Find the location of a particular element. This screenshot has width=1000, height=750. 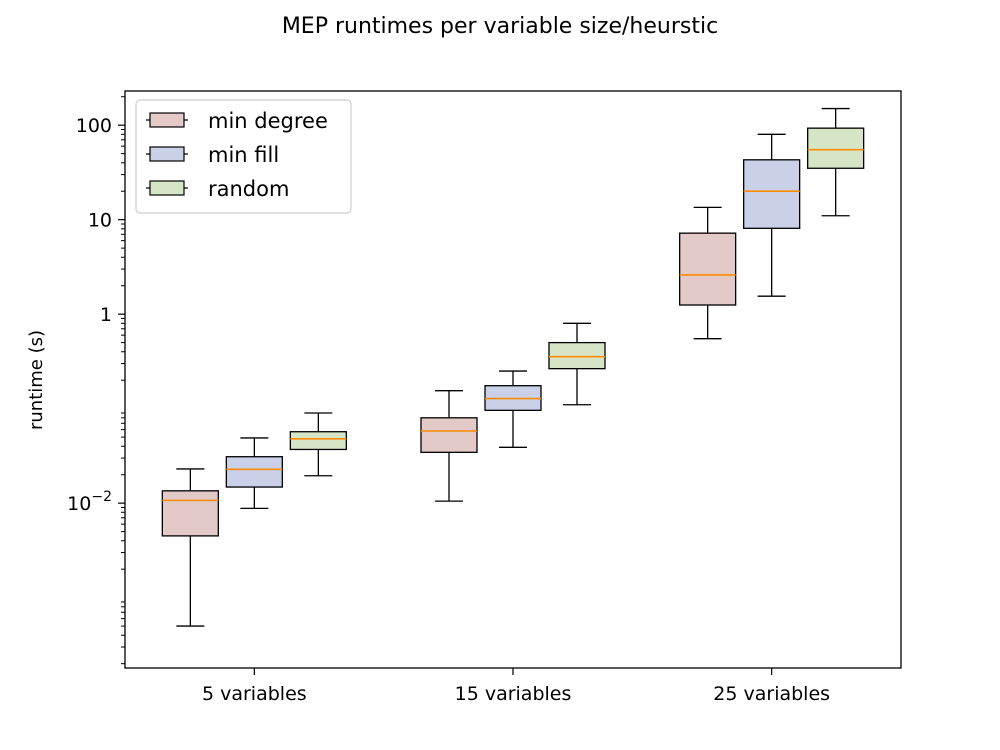

x-tick-label: 15 variables is located at coordinates (513, 694).